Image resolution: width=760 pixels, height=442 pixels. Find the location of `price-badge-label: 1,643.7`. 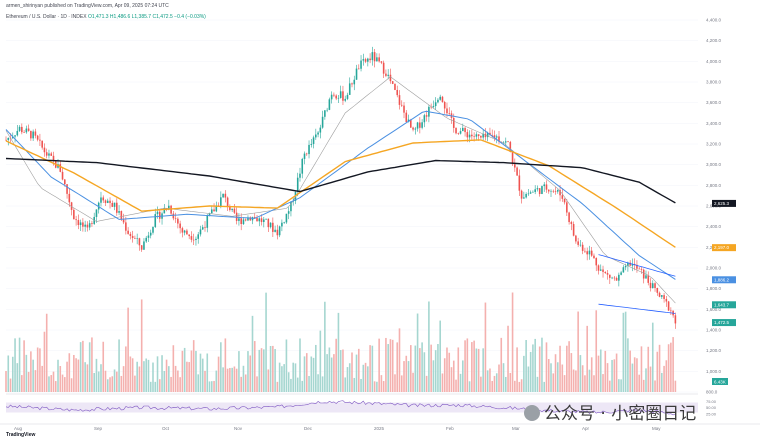

price-badge-label: 1,643.7 is located at coordinates (722, 304).